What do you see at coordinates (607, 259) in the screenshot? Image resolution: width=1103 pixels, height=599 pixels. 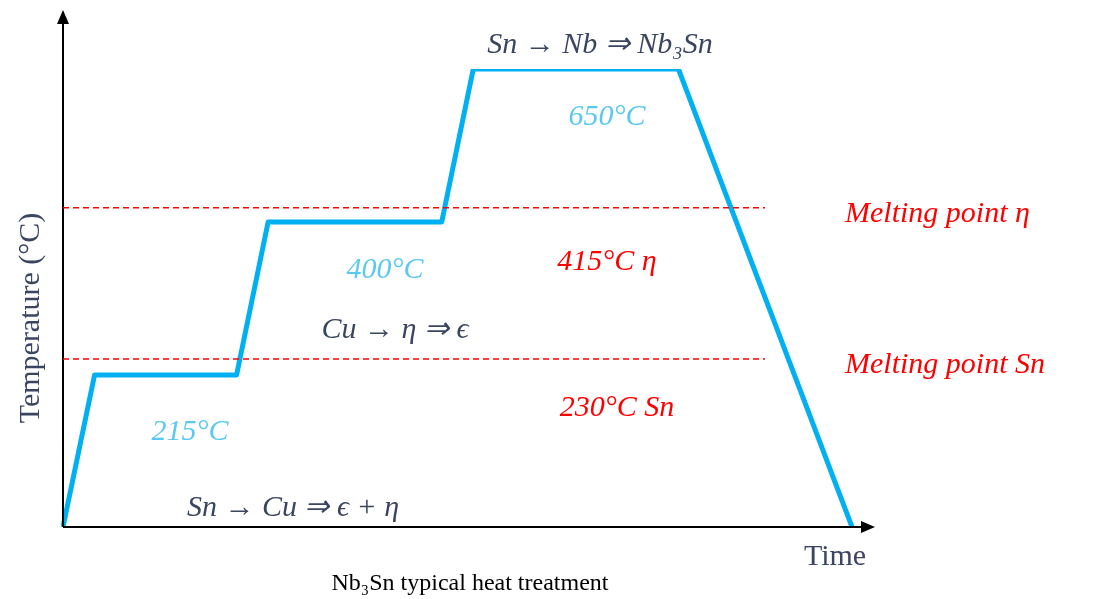 I see `annotation: 415°C η` at bounding box center [607, 259].